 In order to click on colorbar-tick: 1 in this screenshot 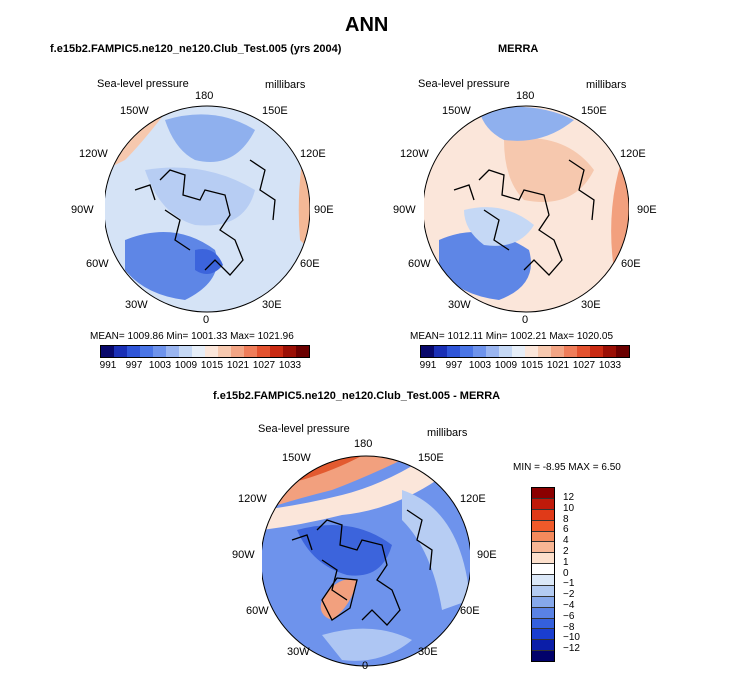, I will do `click(566, 562)`.